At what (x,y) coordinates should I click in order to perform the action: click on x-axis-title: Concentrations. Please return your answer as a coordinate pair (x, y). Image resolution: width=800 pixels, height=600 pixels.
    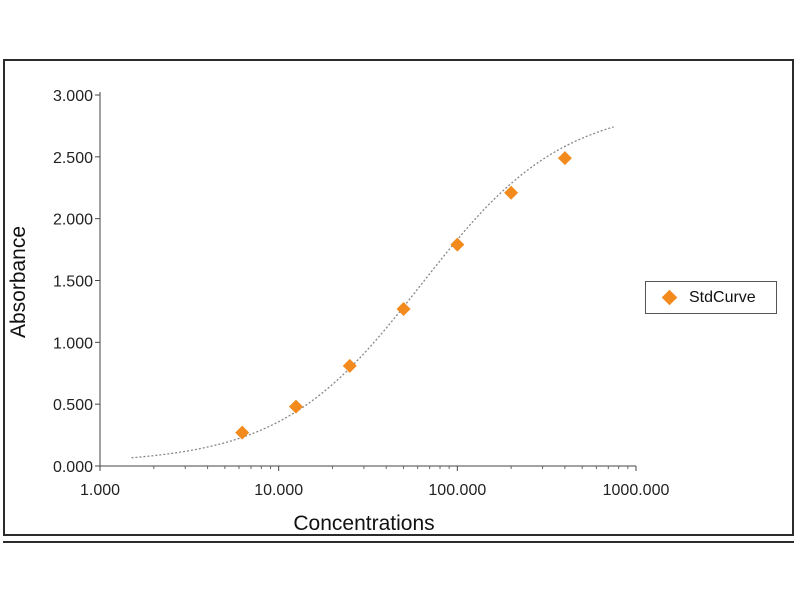
    Looking at the image, I should click on (363, 523).